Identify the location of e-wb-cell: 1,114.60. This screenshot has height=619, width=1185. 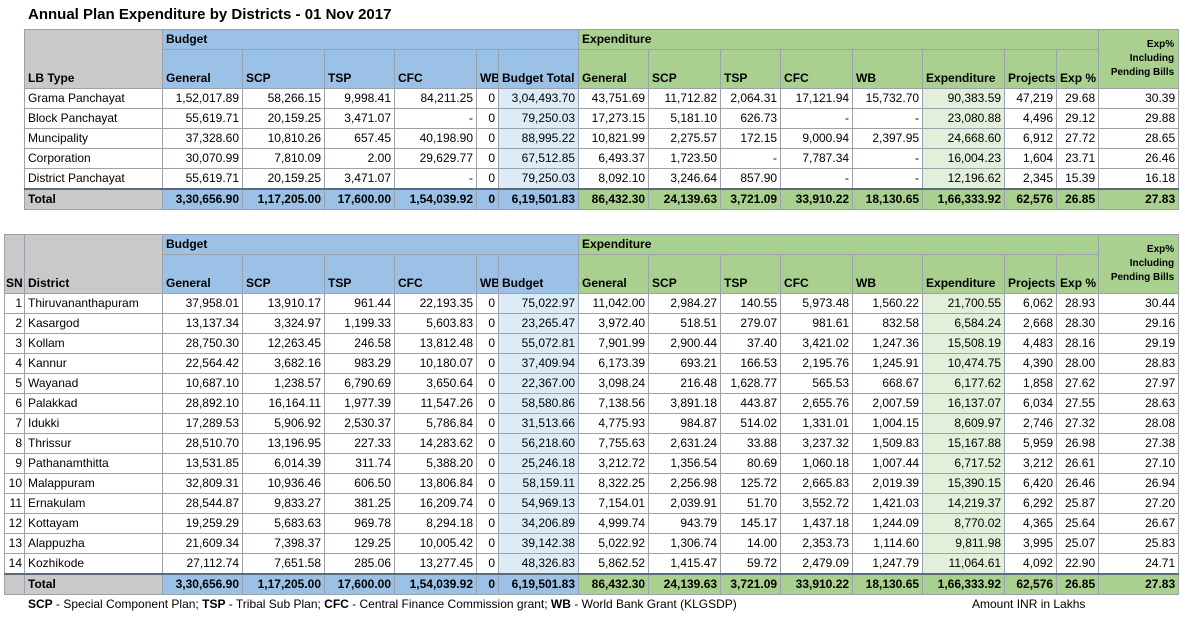
(888, 543).